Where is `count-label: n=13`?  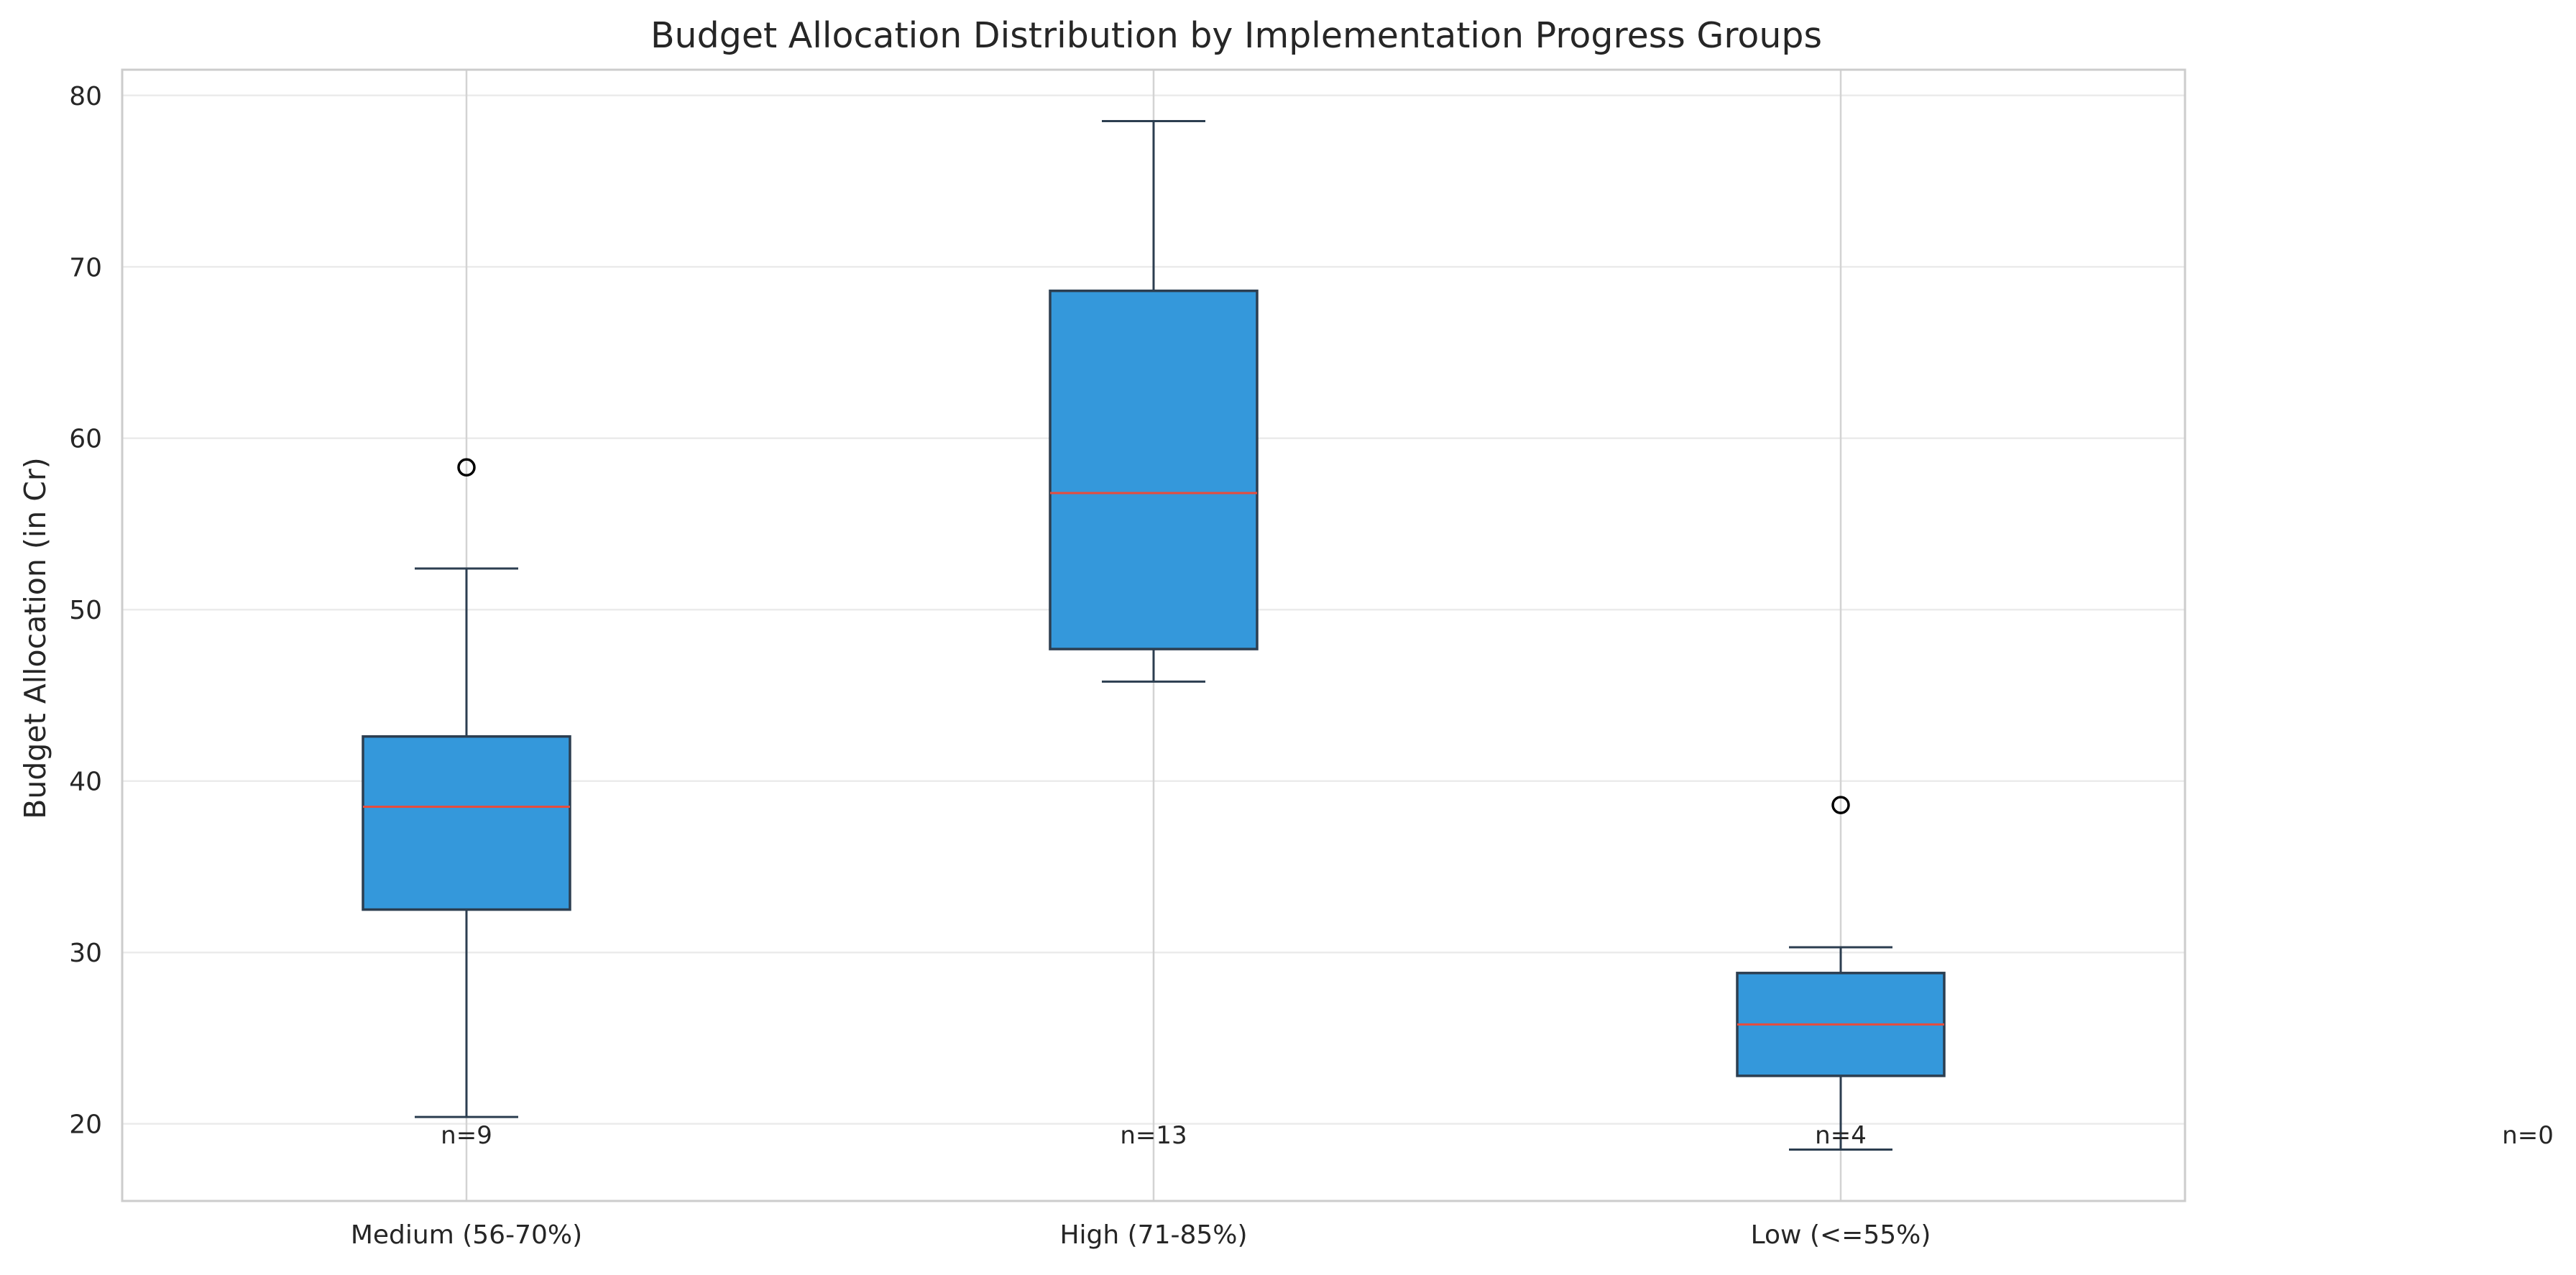 count-label: n=13 is located at coordinates (1153, 1135).